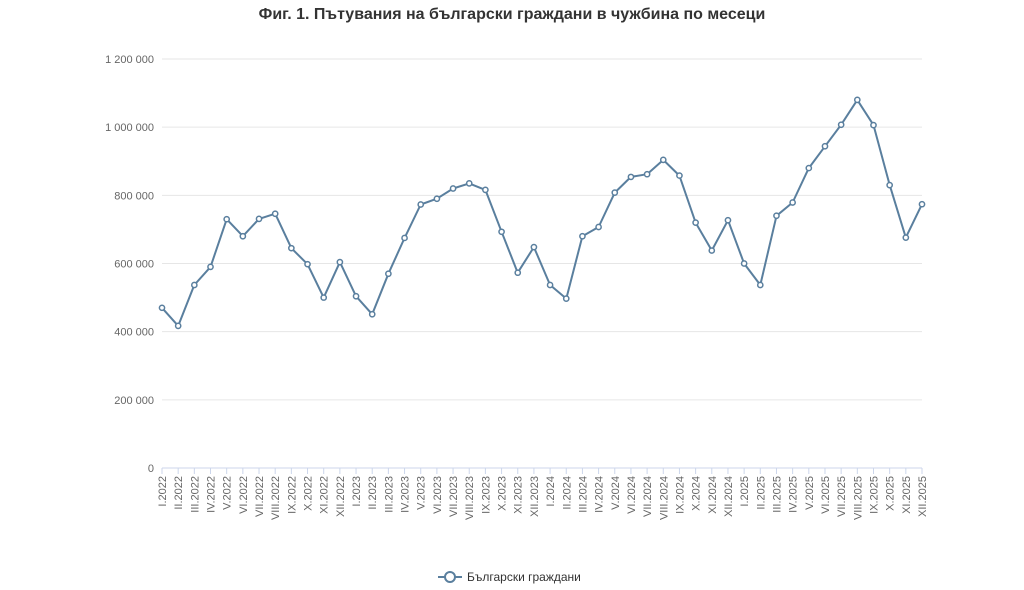  What do you see at coordinates (729, 496) in the screenshot?
I see `x-tick-label: XII.2024` at bounding box center [729, 496].